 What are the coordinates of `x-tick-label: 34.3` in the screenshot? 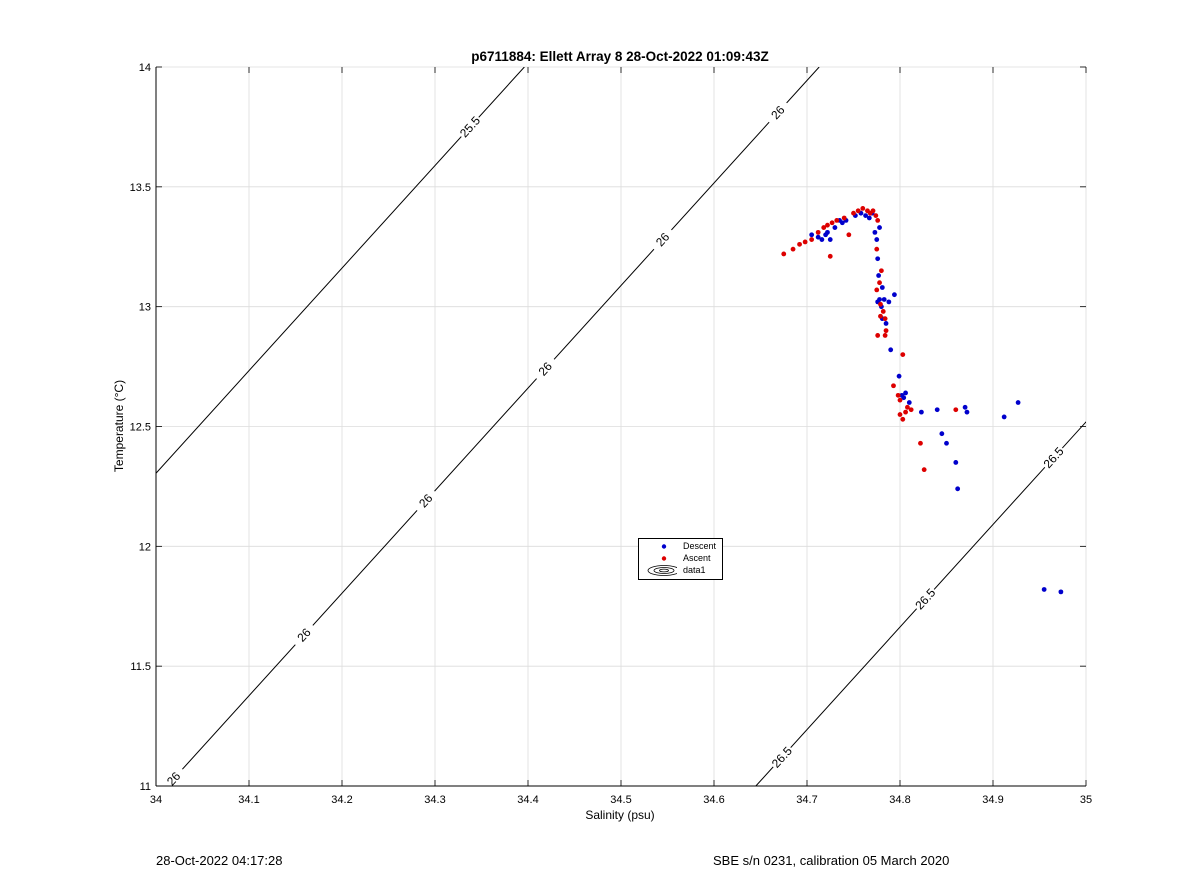 It's located at (434, 800).